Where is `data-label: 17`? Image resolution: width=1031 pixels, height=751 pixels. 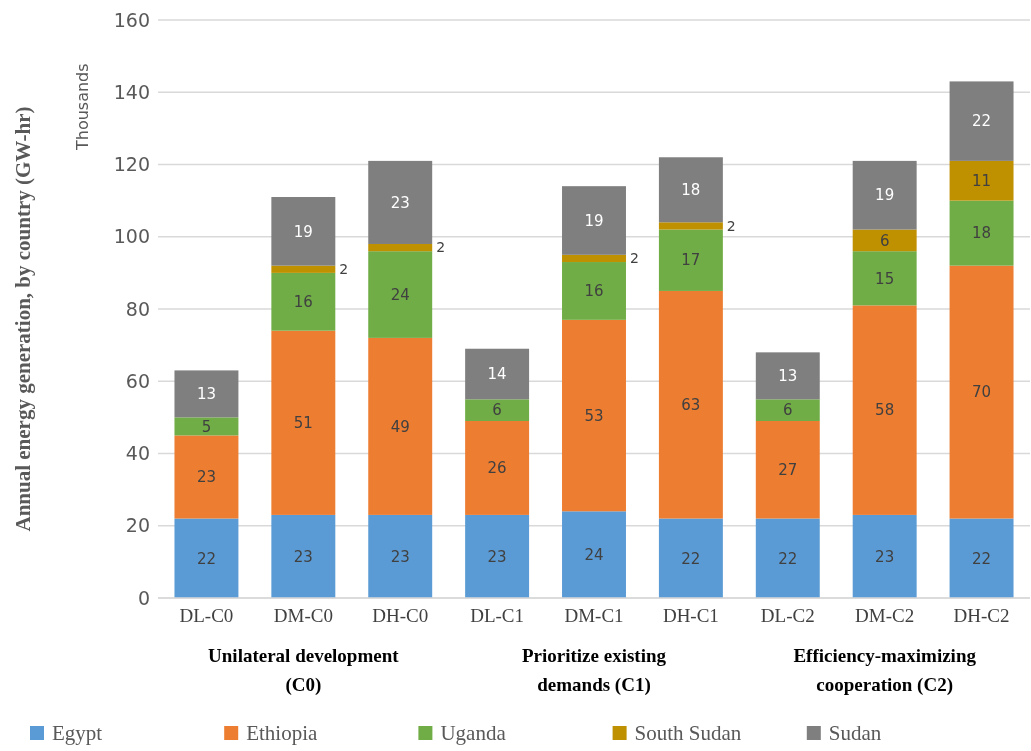 data-label: 17 is located at coordinates (691, 260).